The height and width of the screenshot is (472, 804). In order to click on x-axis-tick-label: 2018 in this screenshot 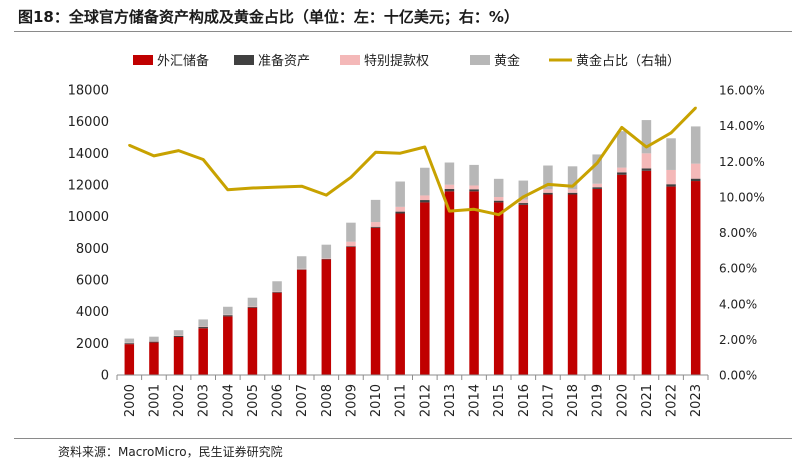, I will do `click(573, 400)`.